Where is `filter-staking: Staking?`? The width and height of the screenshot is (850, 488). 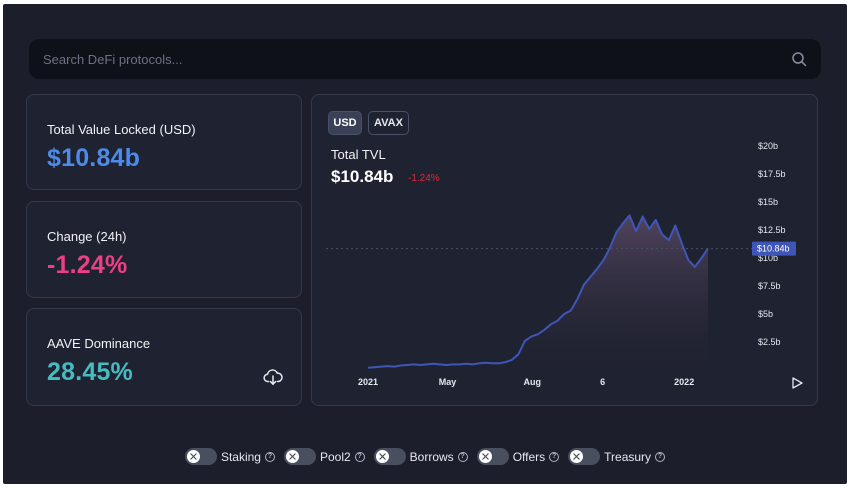
filter-staking: Staking? is located at coordinates (229, 456).